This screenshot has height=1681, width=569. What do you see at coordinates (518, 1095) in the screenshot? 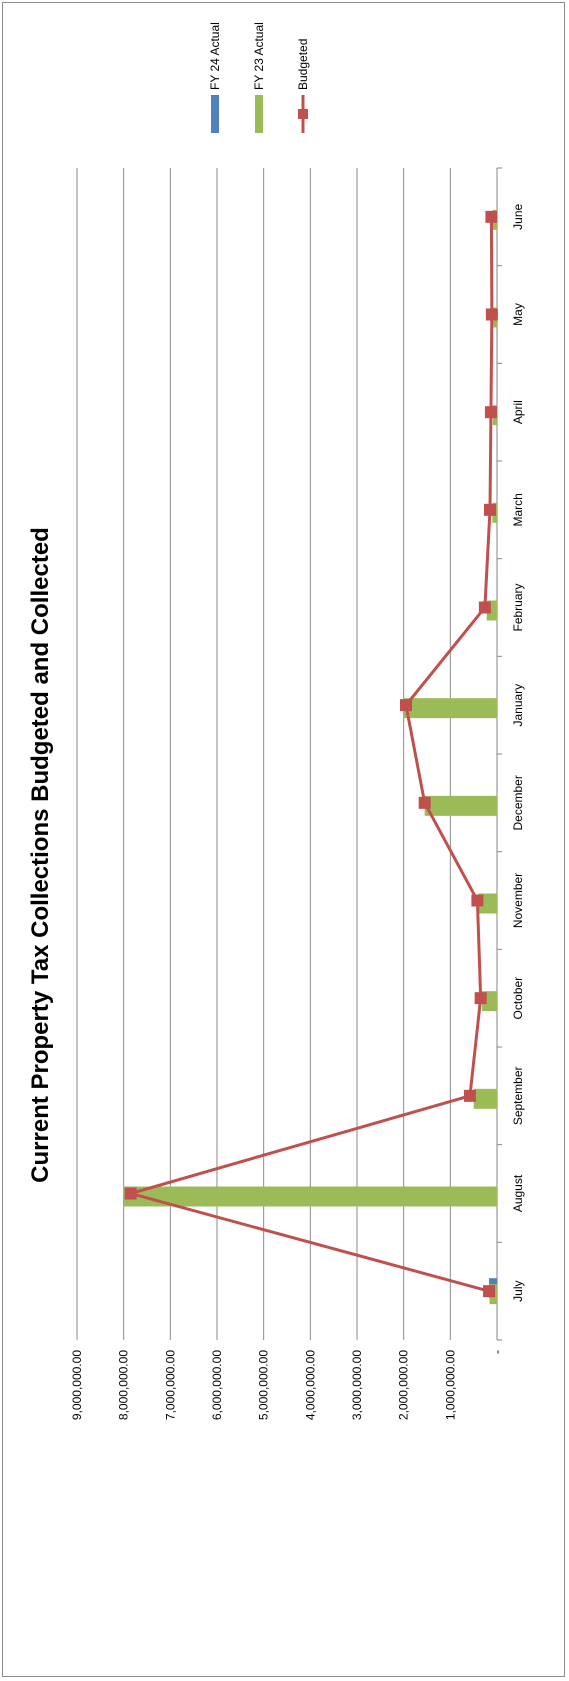
I see `category-label: September` at bounding box center [518, 1095].